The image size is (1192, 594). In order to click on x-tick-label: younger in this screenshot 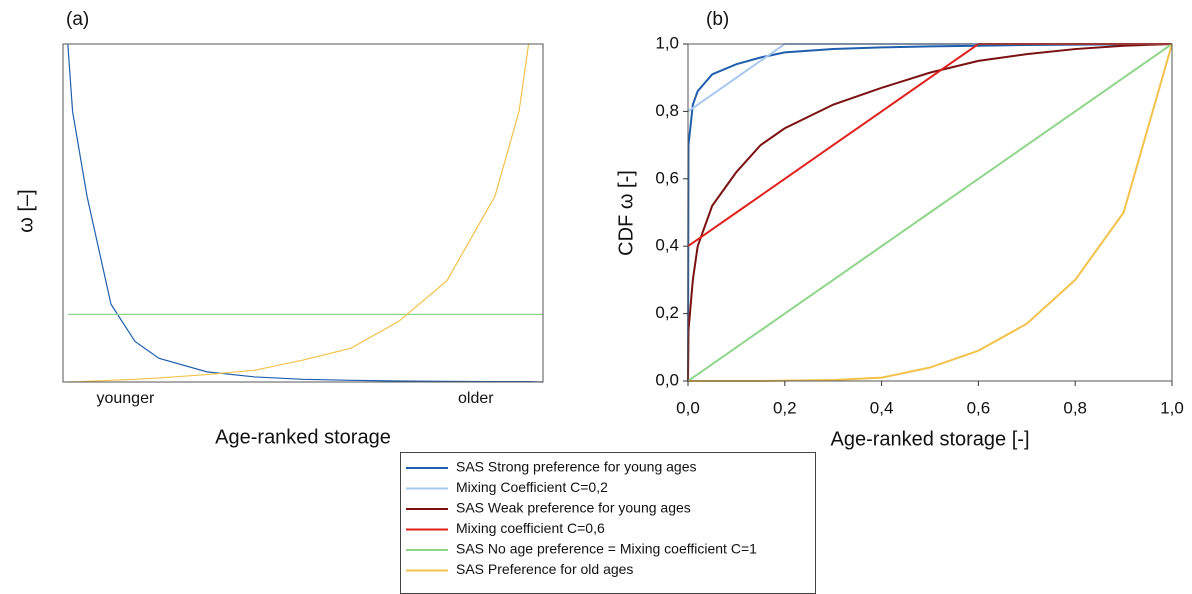, I will do `click(125, 398)`.